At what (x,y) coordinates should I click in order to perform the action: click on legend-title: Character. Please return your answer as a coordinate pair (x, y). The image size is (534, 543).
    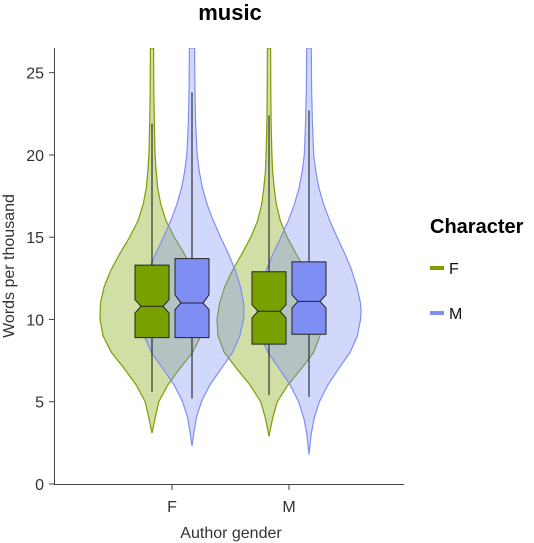
    Looking at the image, I should click on (477, 227).